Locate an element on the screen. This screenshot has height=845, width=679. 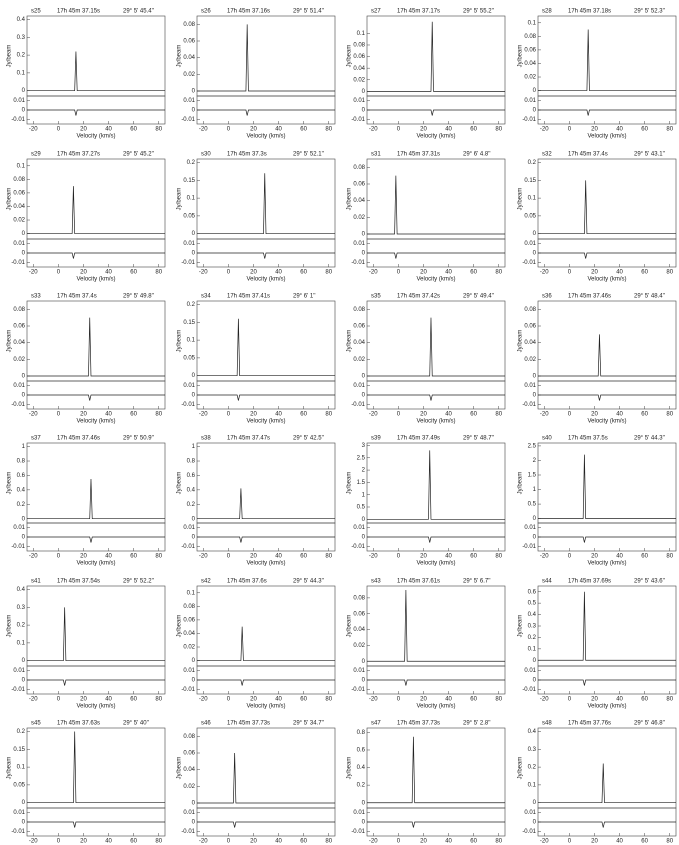
declination: 29° 5' 49.4'' is located at coordinates (478, 297).